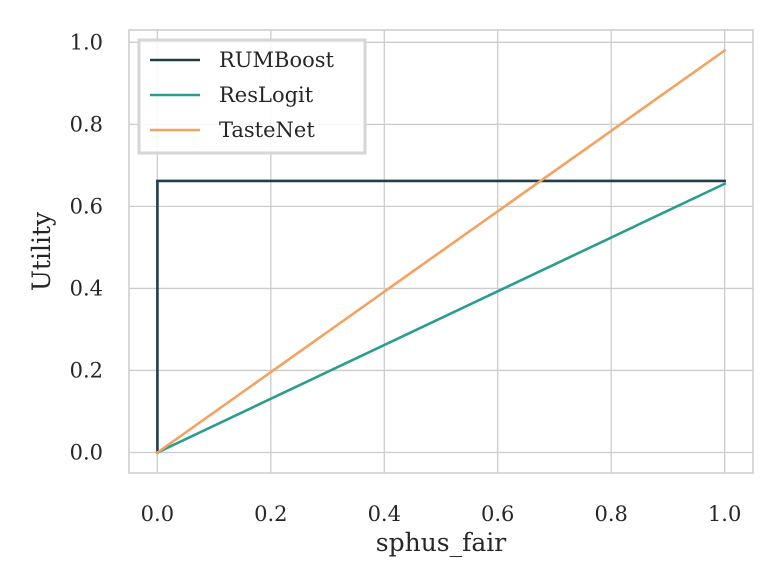  I want to click on legend: RUMBoost ResLogit TasteNet, so click(252, 96).